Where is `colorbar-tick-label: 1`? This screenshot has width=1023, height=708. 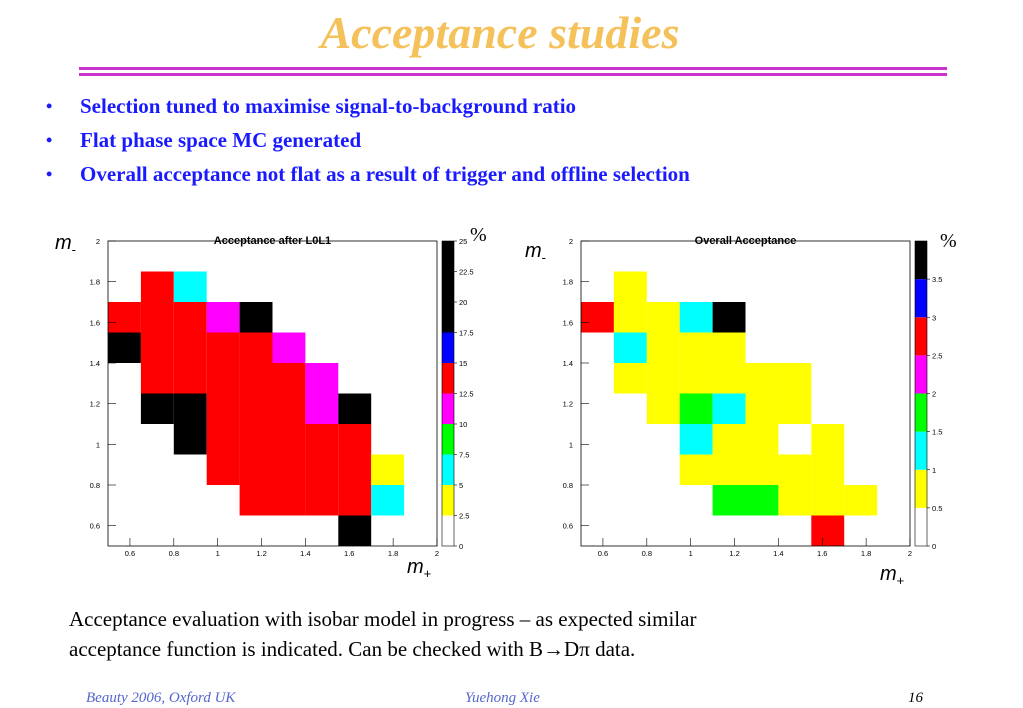 colorbar-tick-label: 1 is located at coordinates (934, 470).